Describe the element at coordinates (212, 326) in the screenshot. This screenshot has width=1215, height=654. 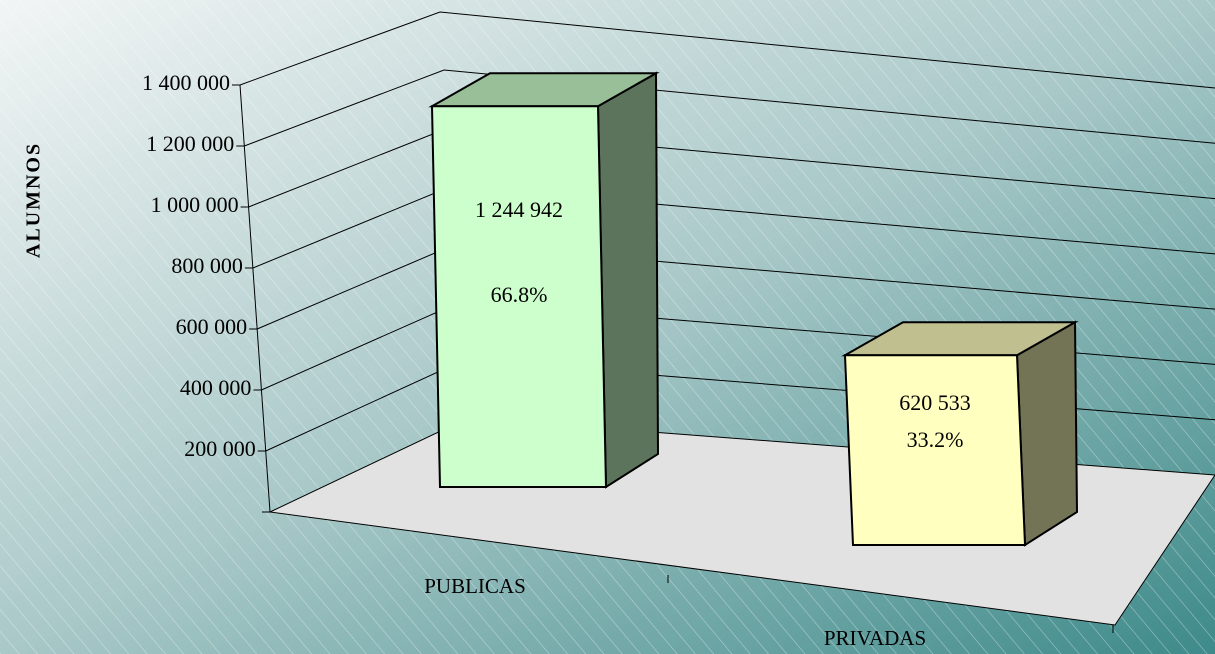
I see `y-tick-label: 600 000` at that location.